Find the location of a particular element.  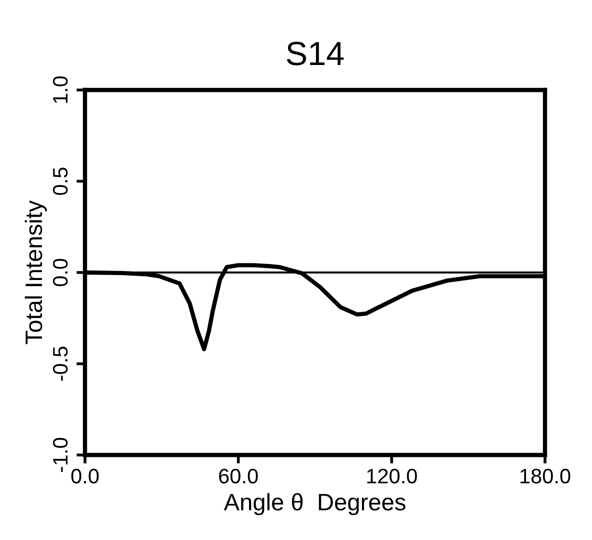

chart-title: S14 is located at coordinates (315, 54).